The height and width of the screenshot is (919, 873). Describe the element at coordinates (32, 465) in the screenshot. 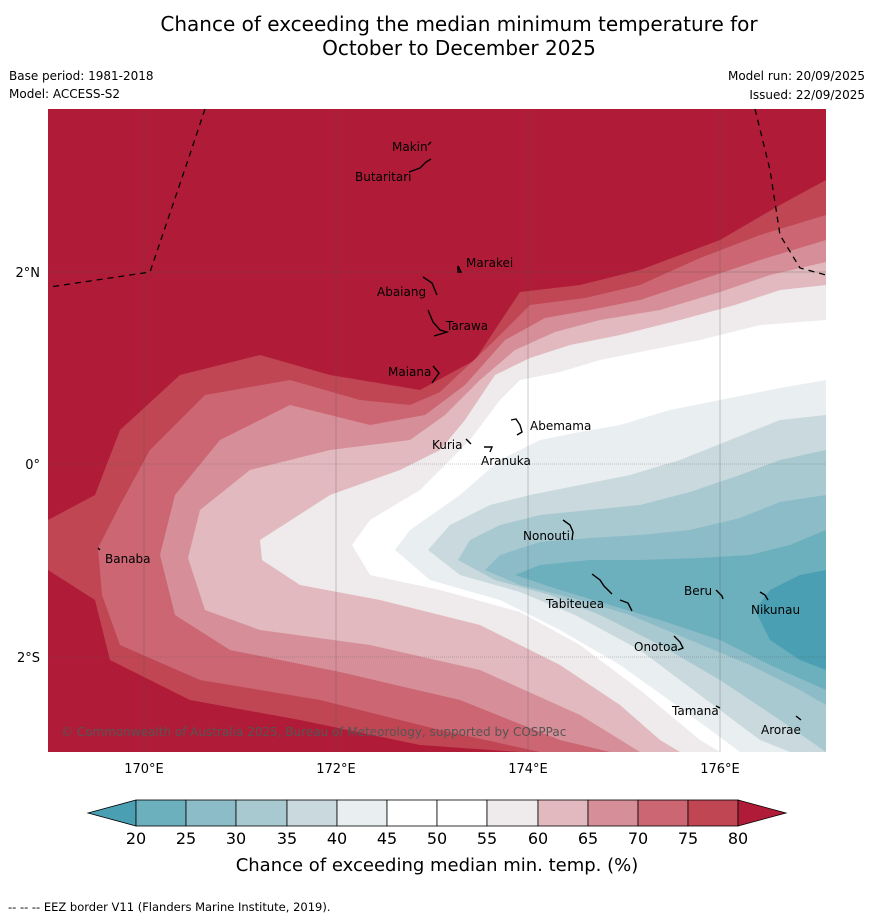

I see `lat-label-0: 0°` at that location.